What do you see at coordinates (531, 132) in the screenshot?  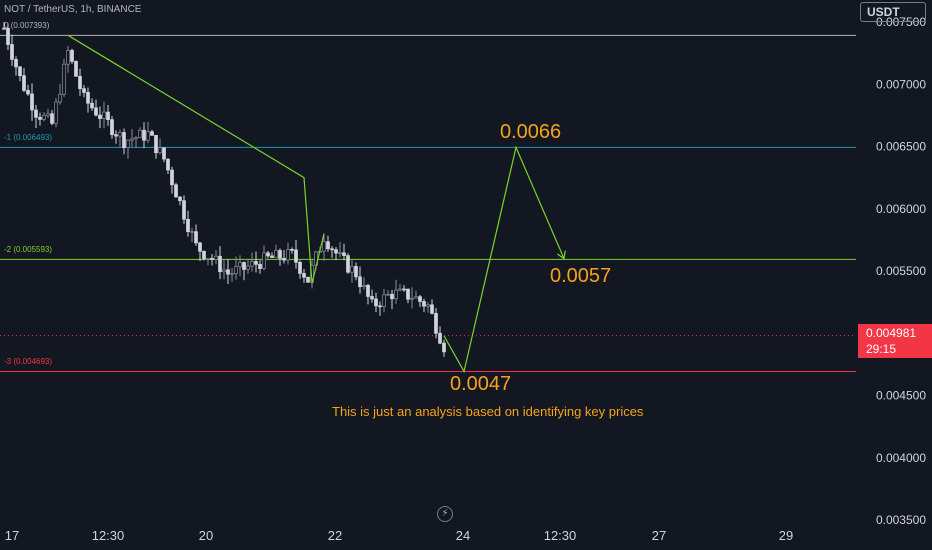 I see `target-label-high: 0.0066` at bounding box center [531, 132].